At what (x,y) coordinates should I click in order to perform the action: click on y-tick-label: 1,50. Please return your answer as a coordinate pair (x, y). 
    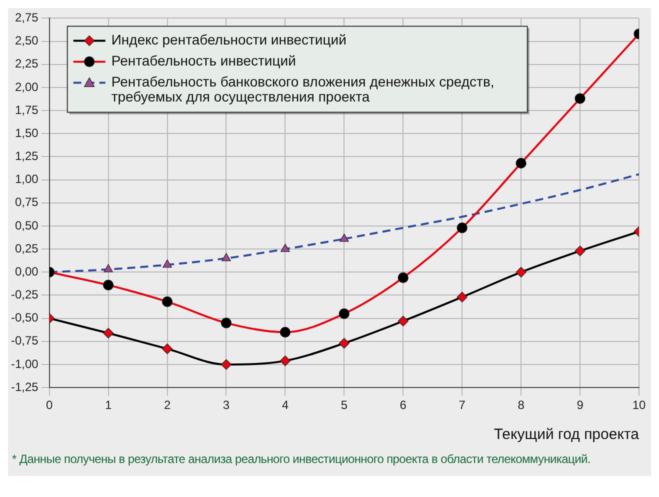
    Looking at the image, I should click on (26, 133).